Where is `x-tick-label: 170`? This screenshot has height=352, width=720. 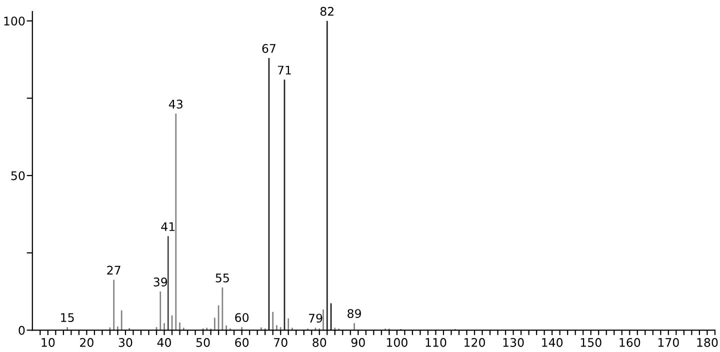 x-tick-label: 170 is located at coordinates (668, 342).